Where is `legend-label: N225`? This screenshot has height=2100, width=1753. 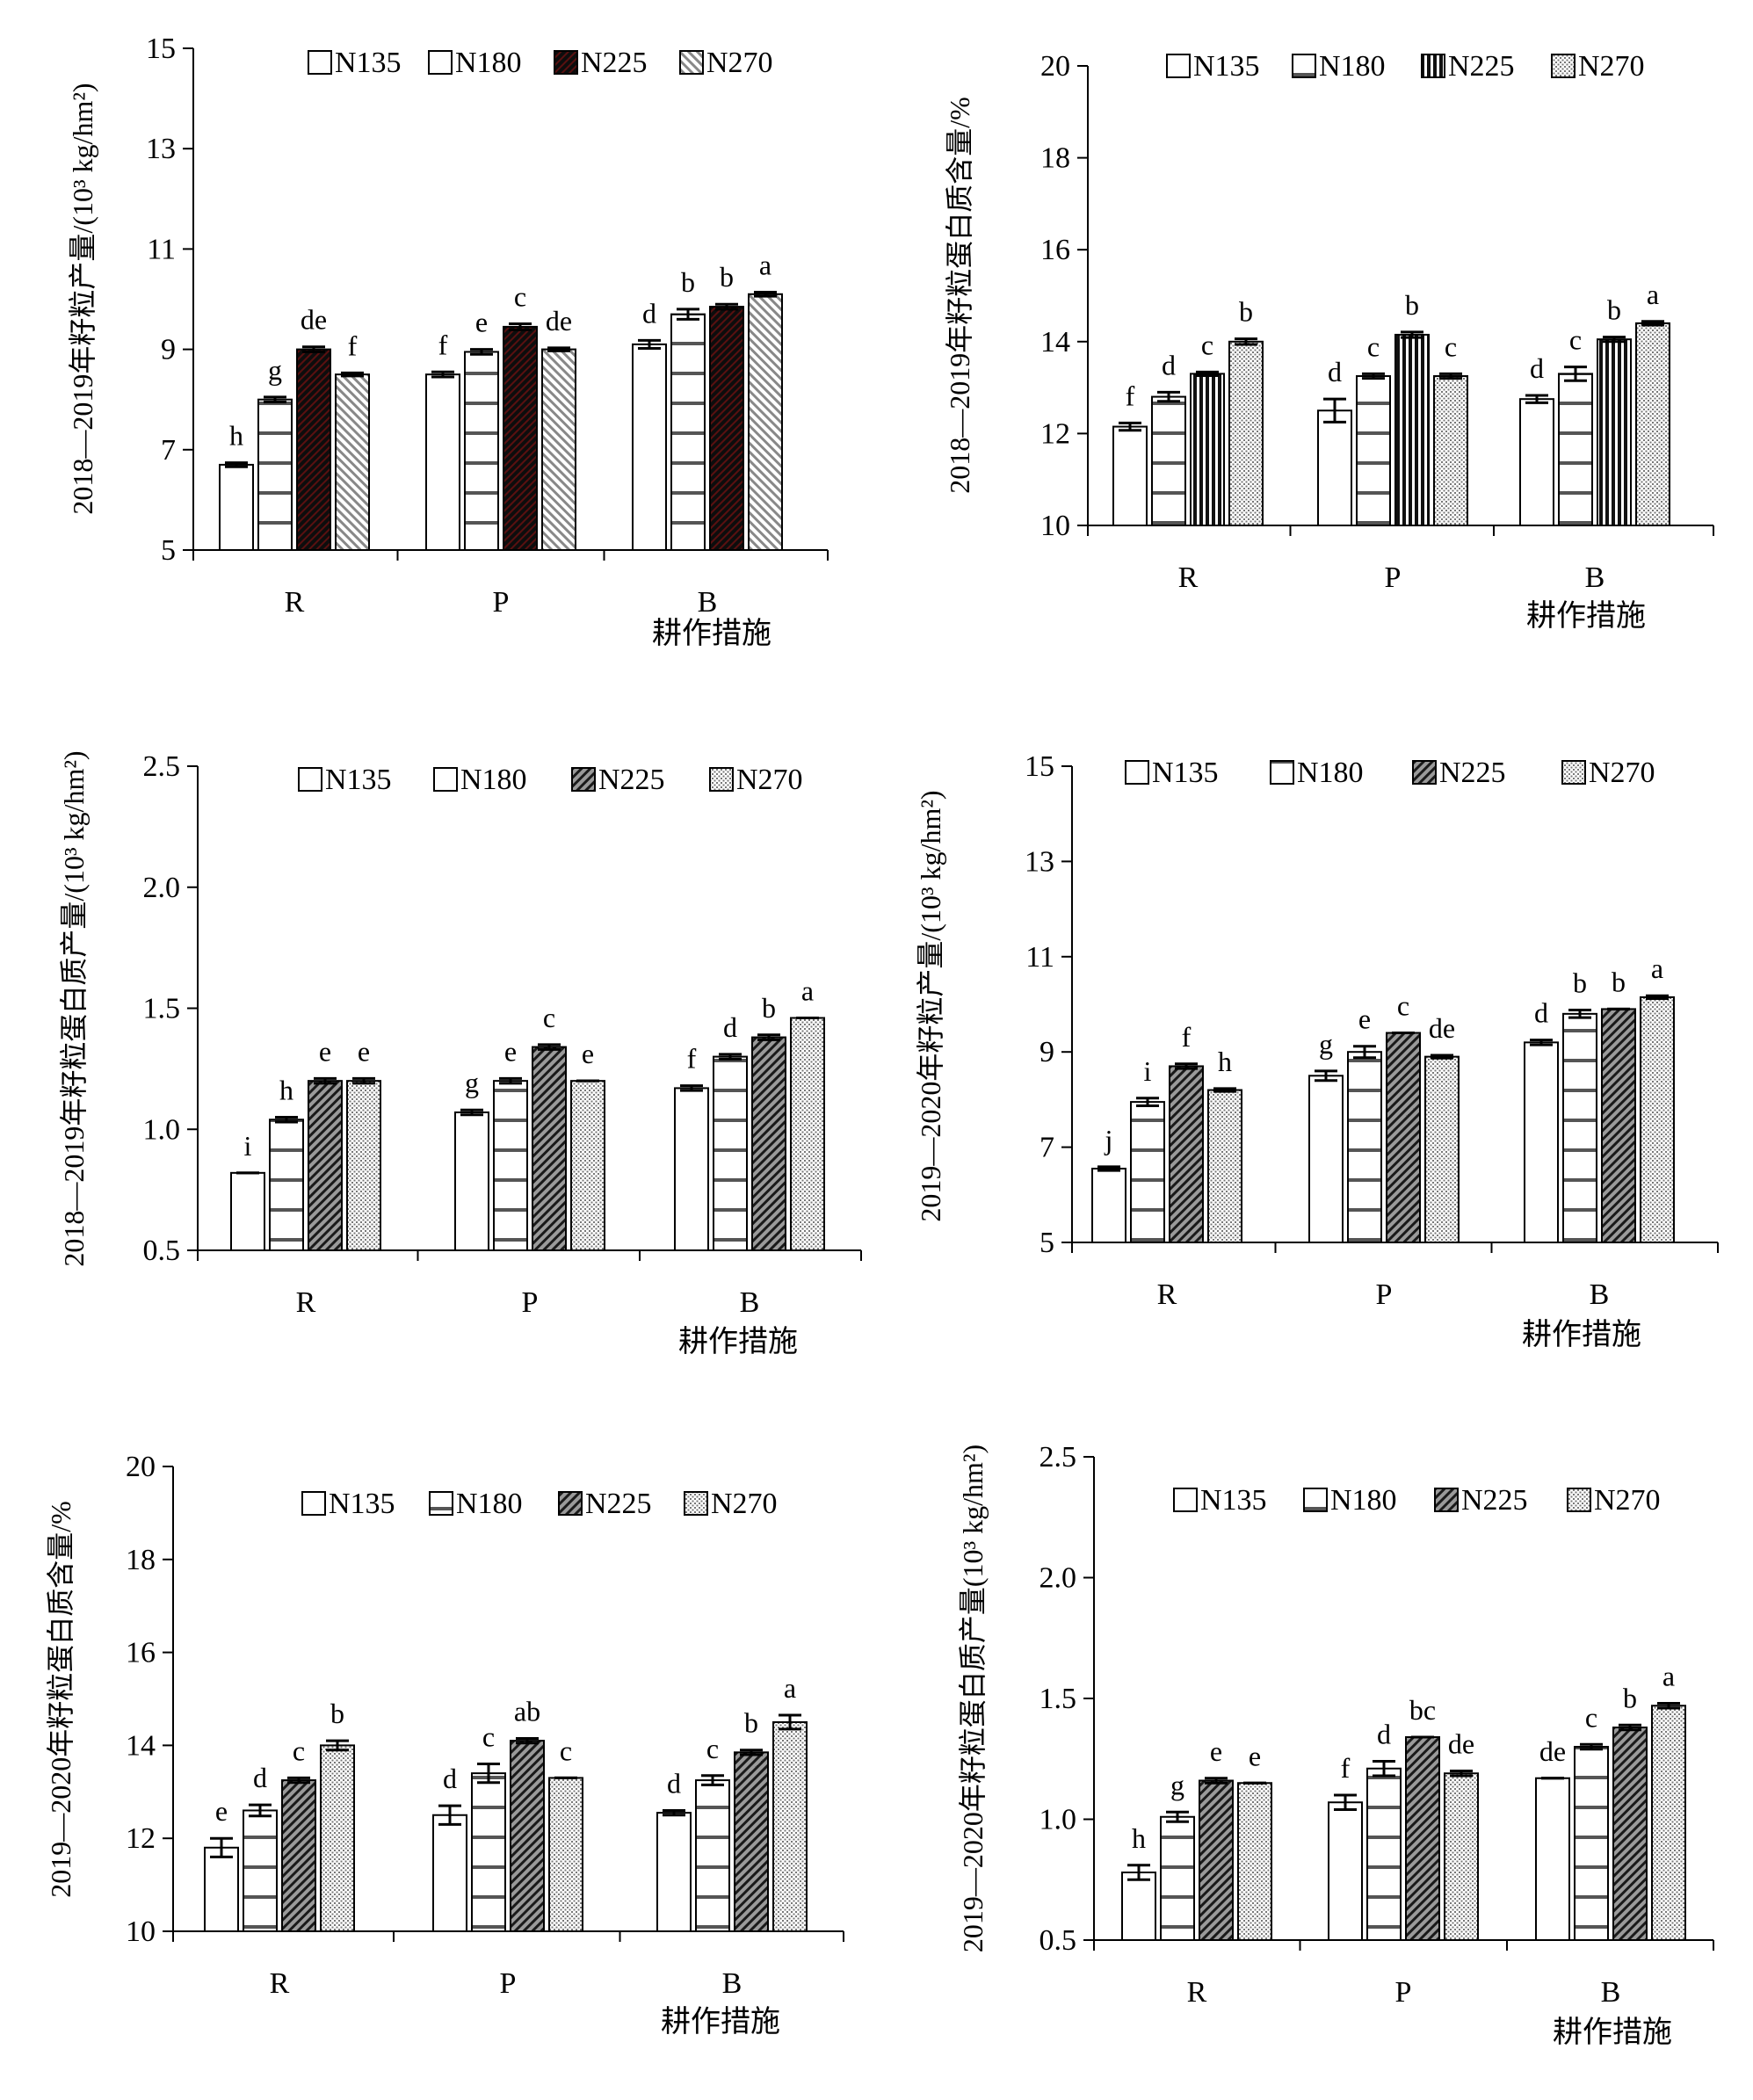
legend-label: N225 is located at coordinates (619, 1504).